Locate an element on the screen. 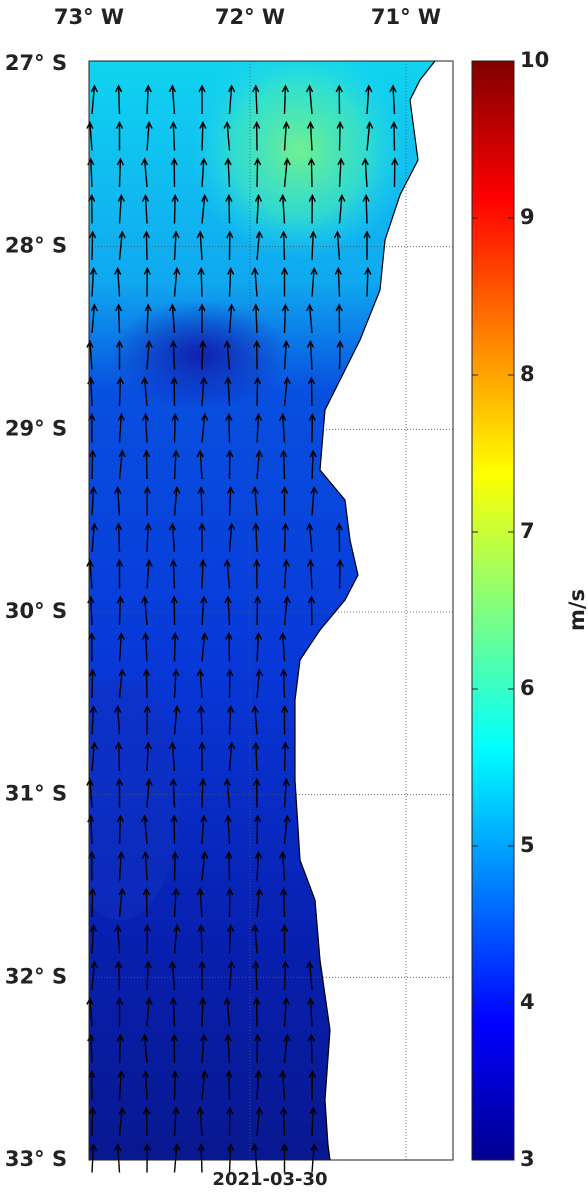 The width and height of the screenshot is (588, 1192). colorbar-tick-label: 5 is located at coordinates (527, 845).